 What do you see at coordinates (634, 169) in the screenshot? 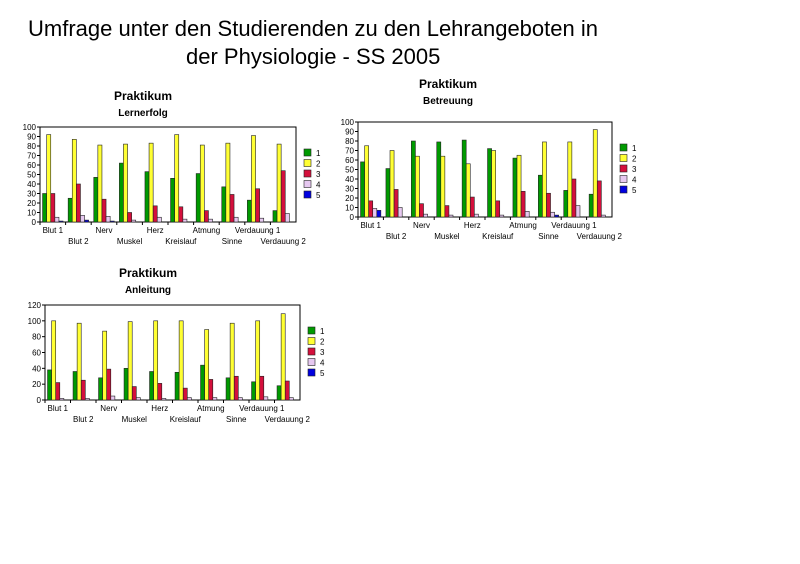
I see `legend-label: 3` at bounding box center [634, 169].